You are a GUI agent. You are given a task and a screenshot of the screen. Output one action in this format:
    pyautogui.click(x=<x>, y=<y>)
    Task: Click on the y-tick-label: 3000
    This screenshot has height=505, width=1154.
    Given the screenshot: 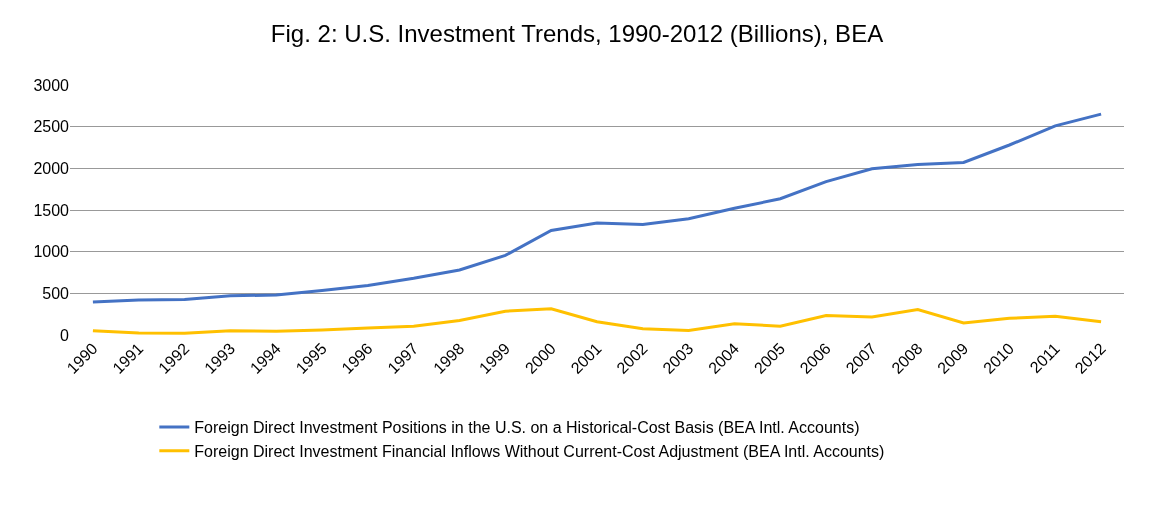 What is the action you would take?
    pyautogui.click(x=51, y=85)
    